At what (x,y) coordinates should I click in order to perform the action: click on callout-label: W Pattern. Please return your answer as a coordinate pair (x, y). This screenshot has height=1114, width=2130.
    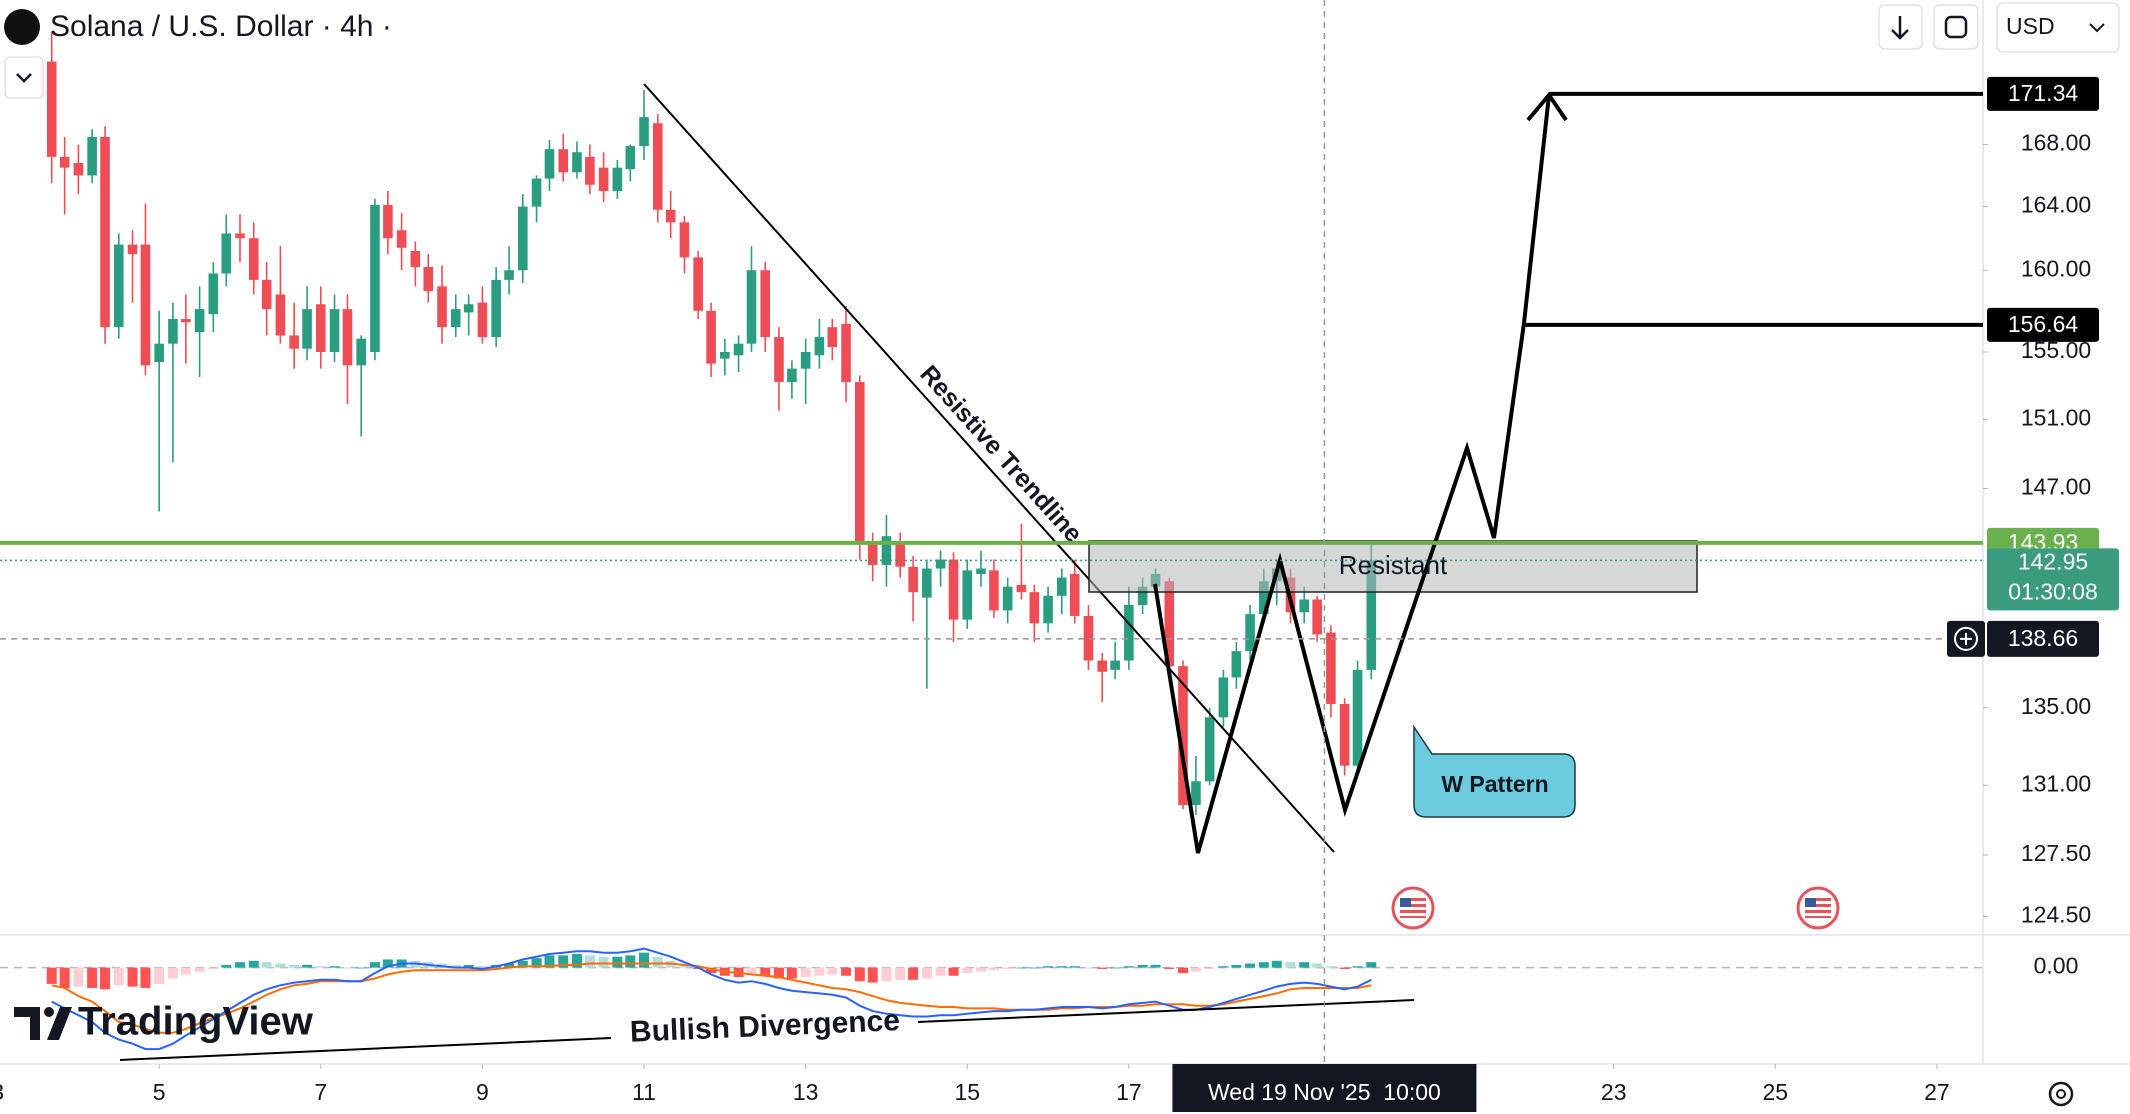
    Looking at the image, I should click on (1494, 784).